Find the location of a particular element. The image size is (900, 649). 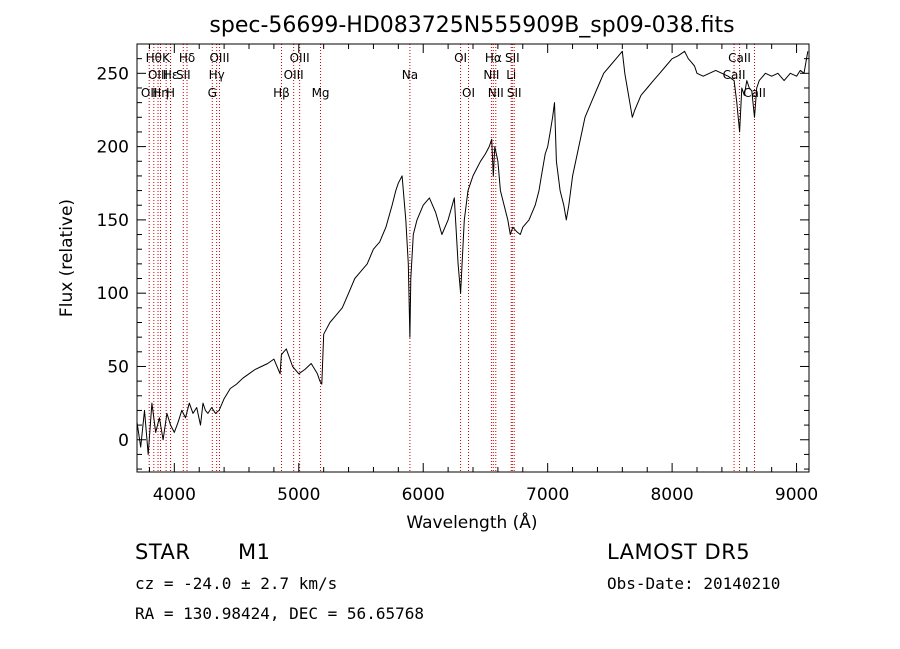

y-tick-label: 150 is located at coordinates (113, 221).